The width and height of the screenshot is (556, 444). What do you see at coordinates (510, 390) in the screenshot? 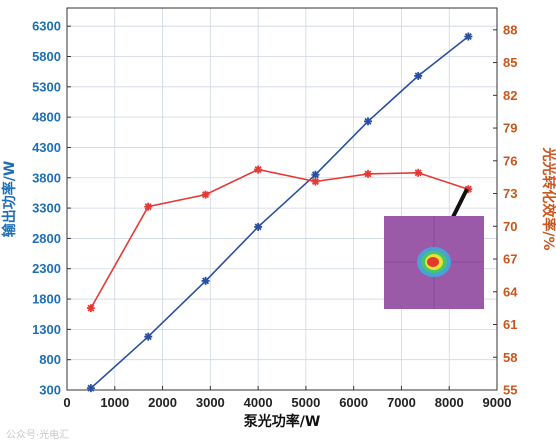
I see `right-tick-label: 55` at bounding box center [510, 390].